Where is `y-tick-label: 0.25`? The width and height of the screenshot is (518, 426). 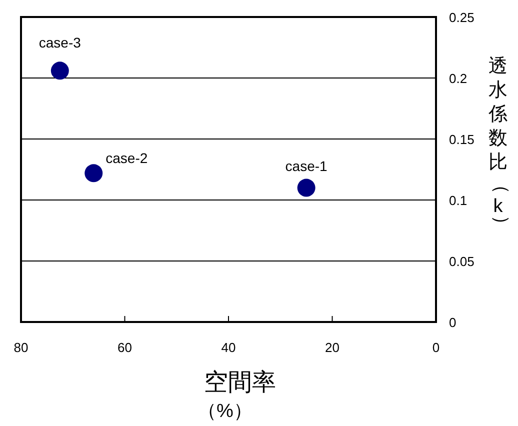 y-tick-label: 0.25 is located at coordinates (461, 17).